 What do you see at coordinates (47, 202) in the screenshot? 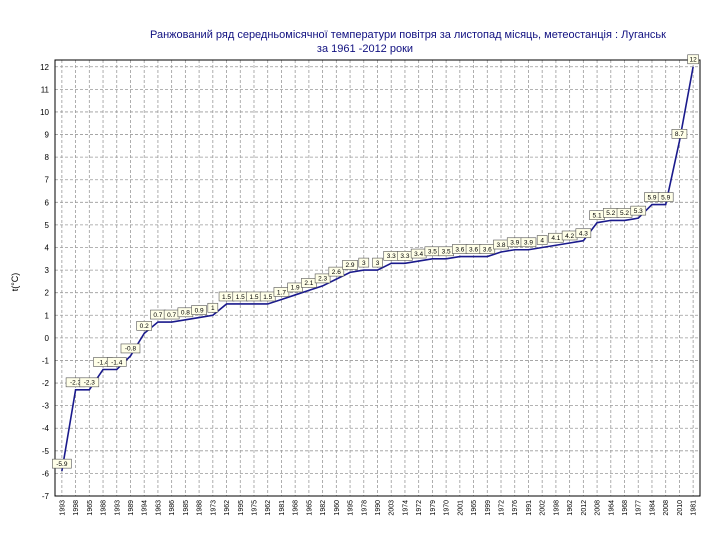
I see `y-tick-label: 6` at bounding box center [47, 202].